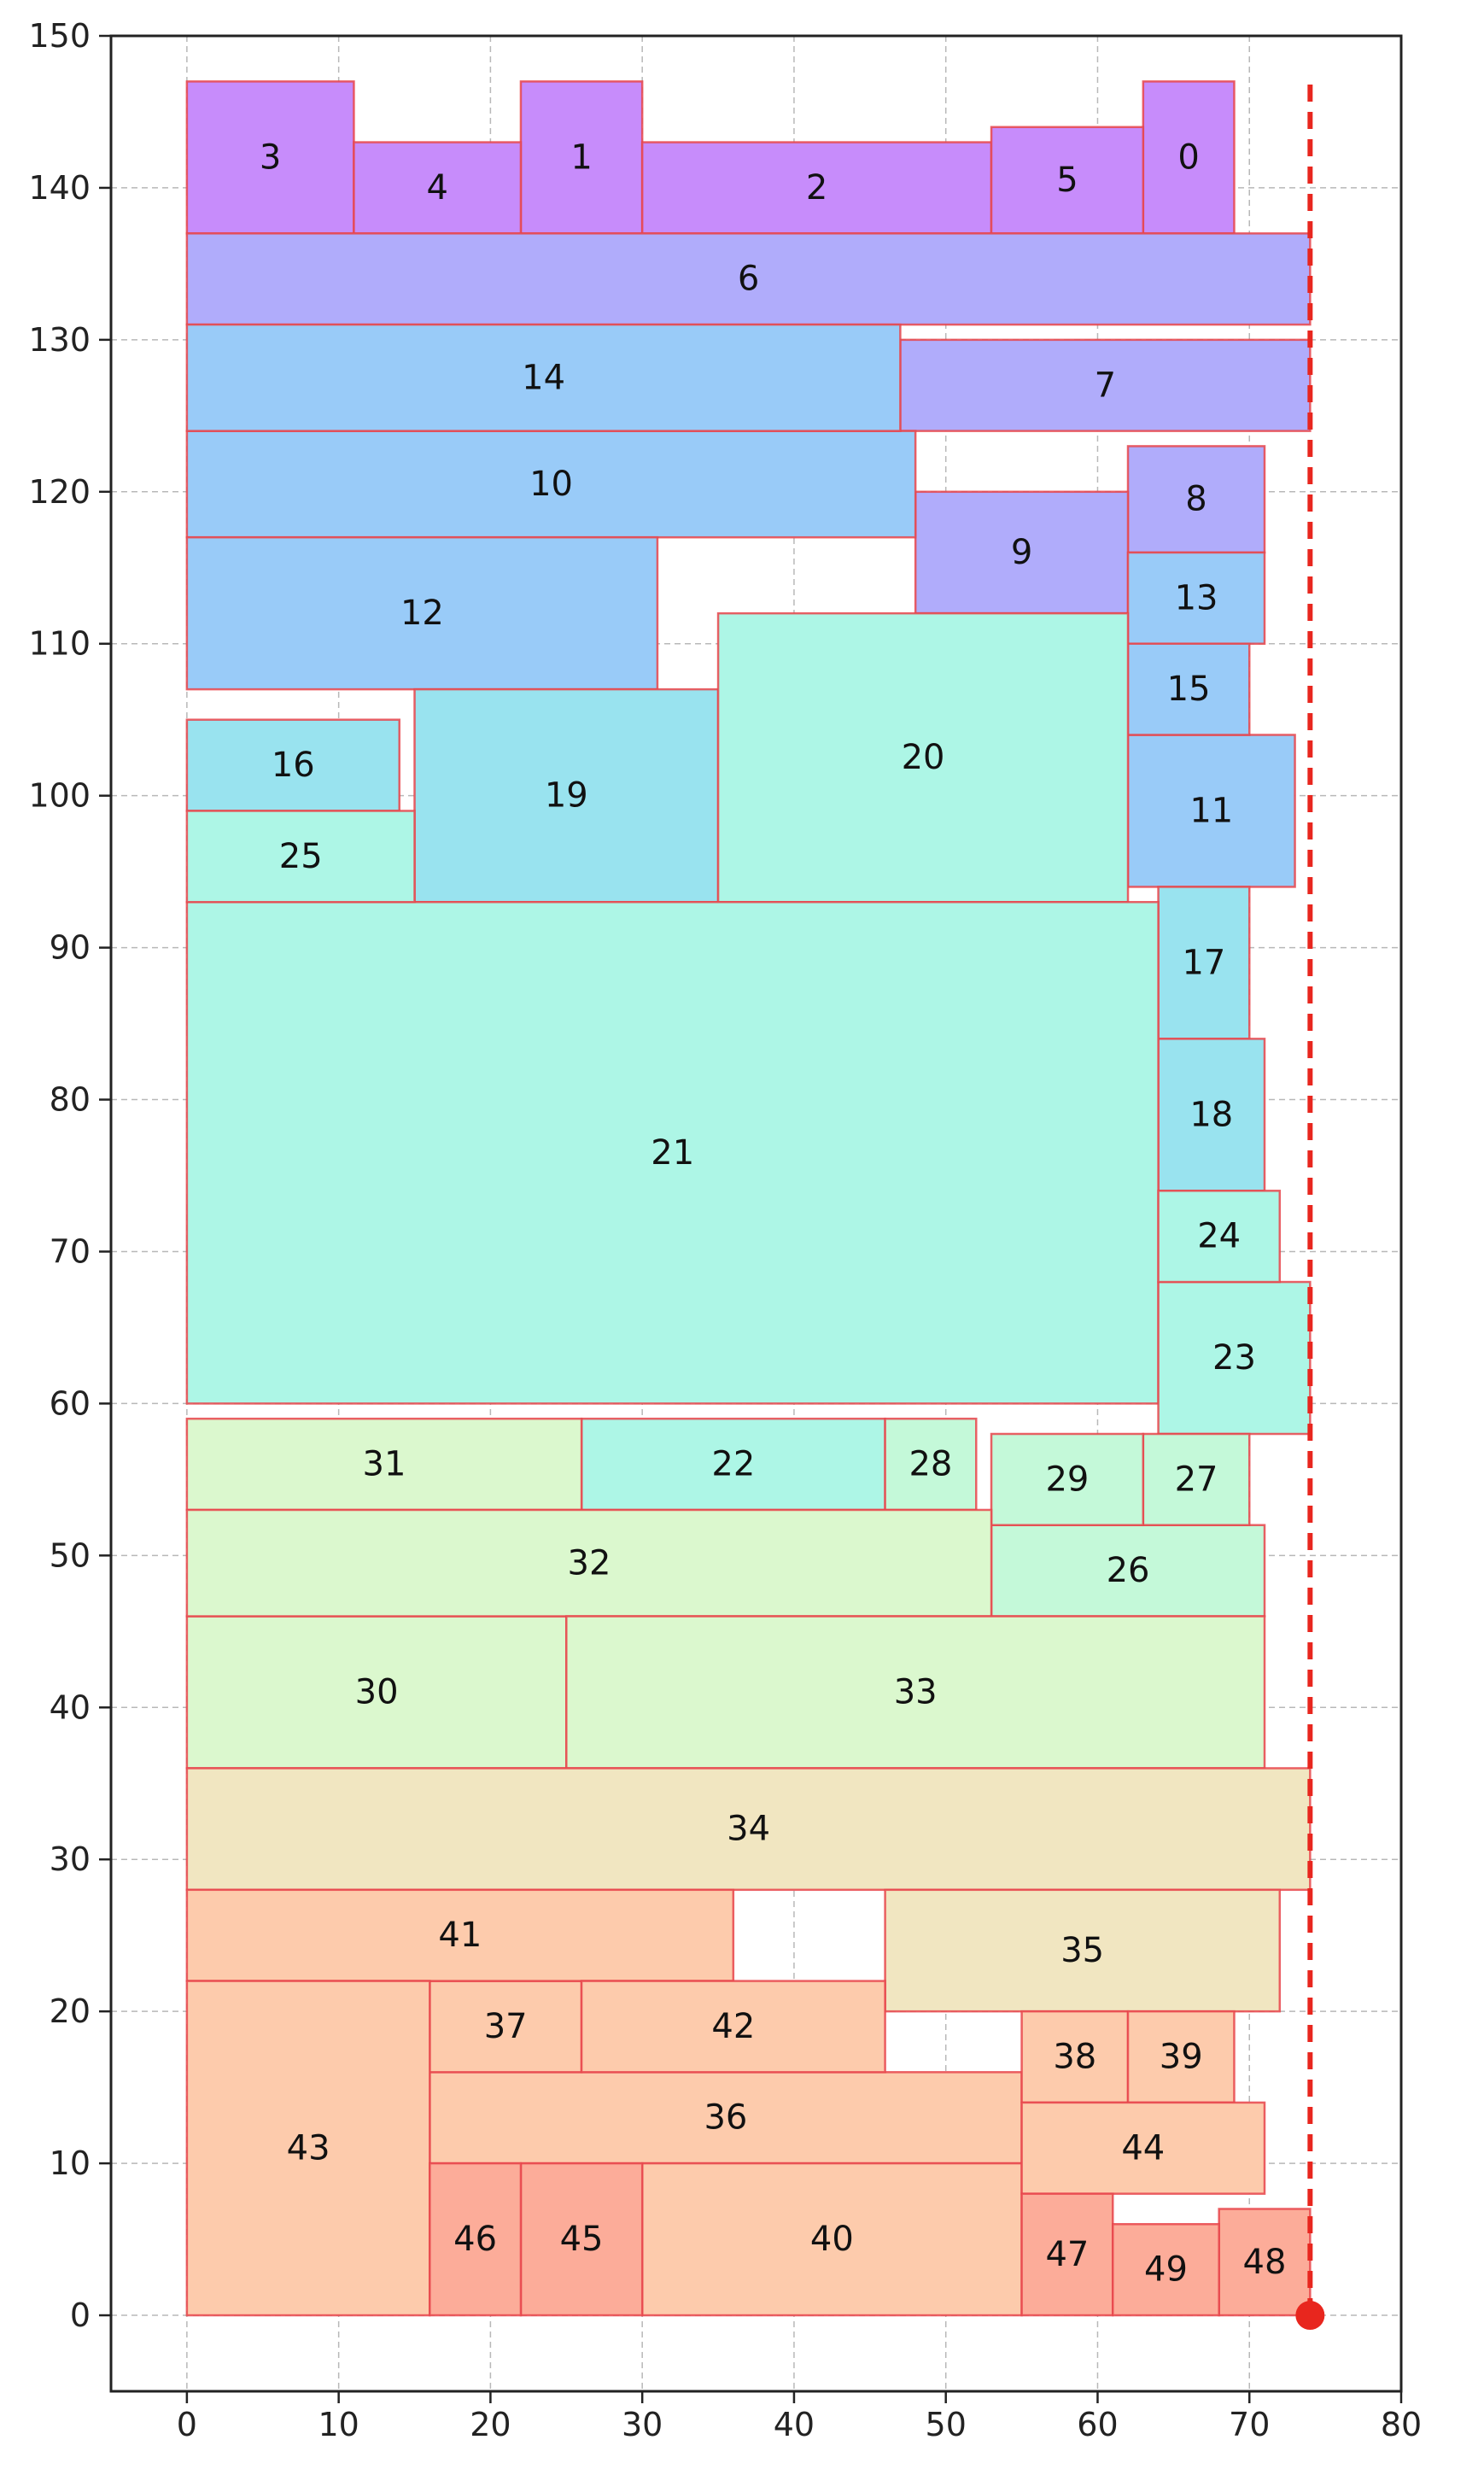  I want to click on x-tick-label: 50, so click(947, 2424).